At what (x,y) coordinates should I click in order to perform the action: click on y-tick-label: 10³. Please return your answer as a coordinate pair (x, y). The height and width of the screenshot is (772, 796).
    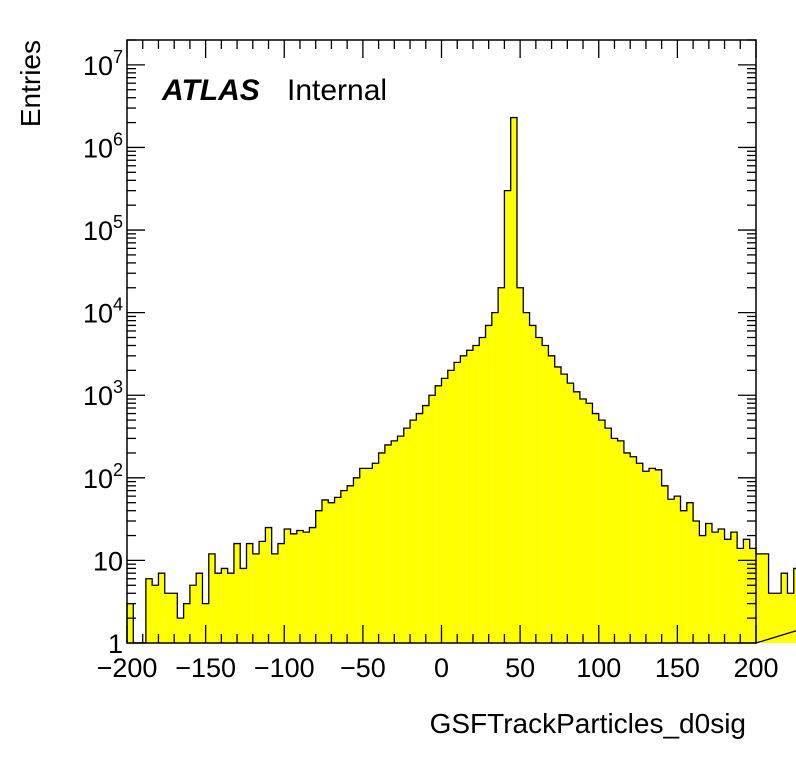
    Looking at the image, I should click on (103, 394).